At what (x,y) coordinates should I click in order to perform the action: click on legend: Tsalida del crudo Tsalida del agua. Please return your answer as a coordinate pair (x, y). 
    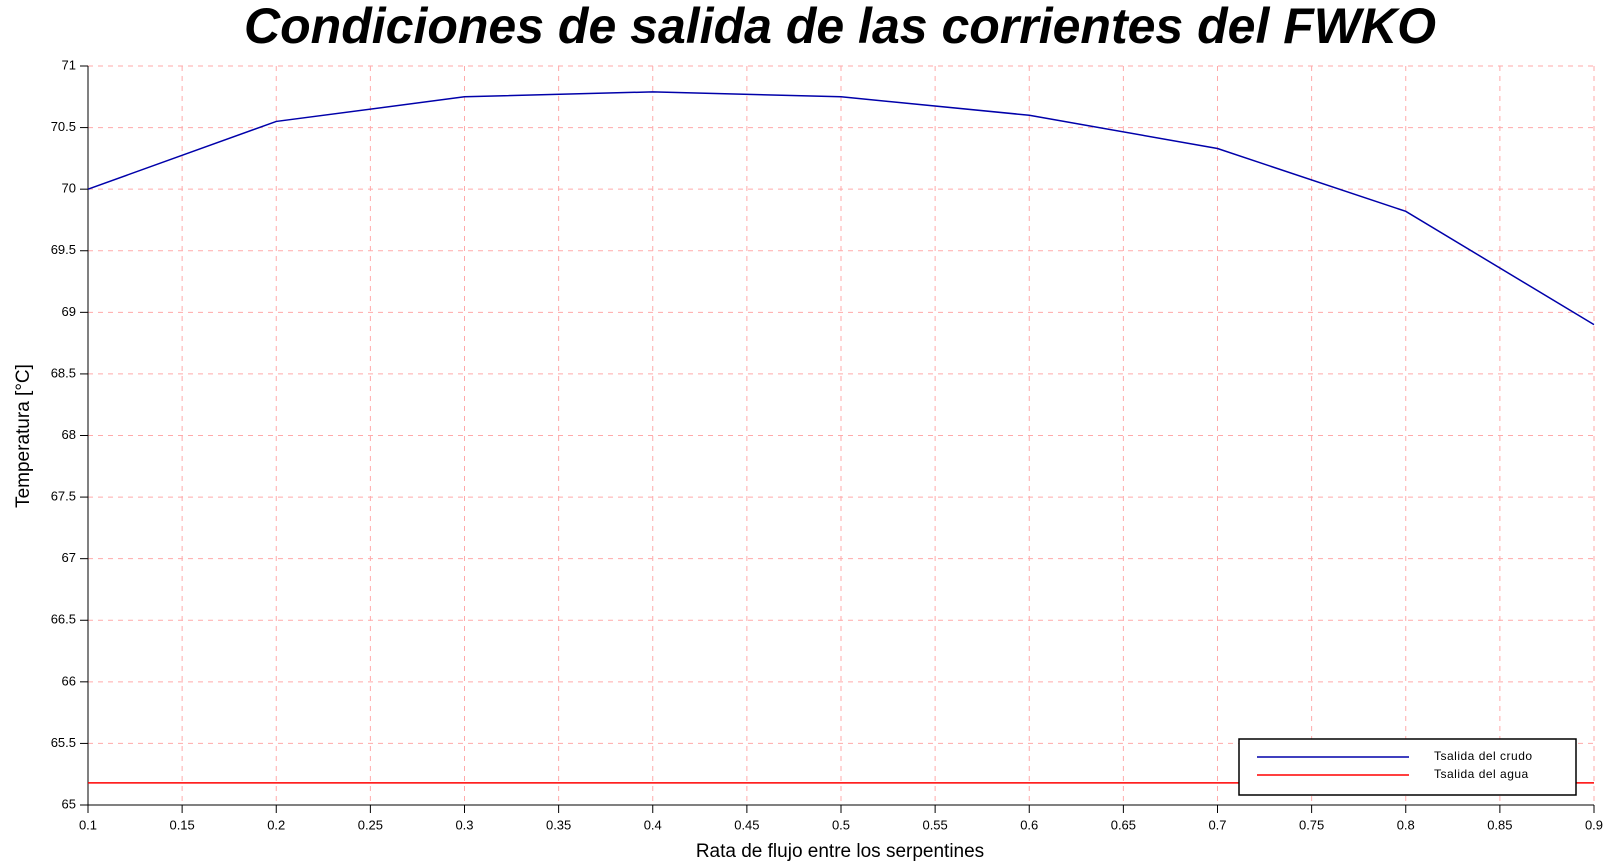
    Looking at the image, I should click on (1407, 767).